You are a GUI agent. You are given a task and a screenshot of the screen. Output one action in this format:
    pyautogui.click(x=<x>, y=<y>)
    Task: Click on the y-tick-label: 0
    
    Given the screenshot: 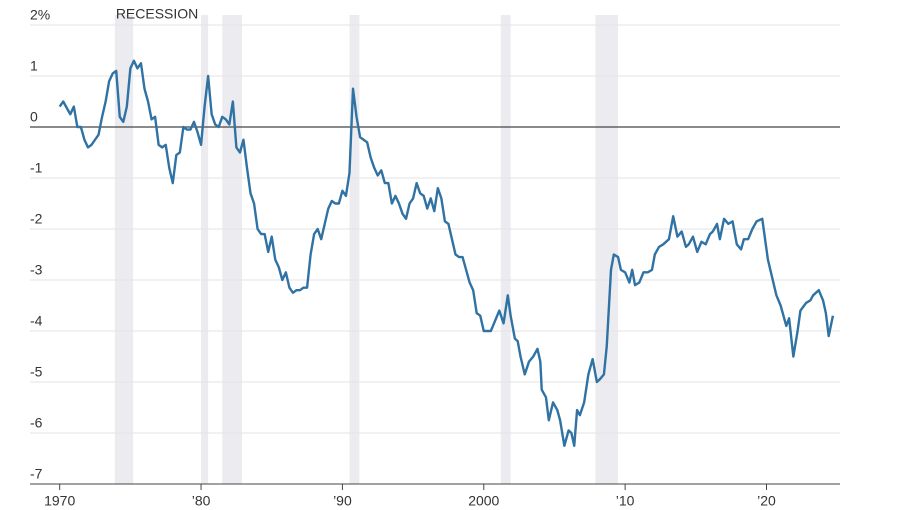 What is the action you would take?
    pyautogui.click(x=34, y=117)
    